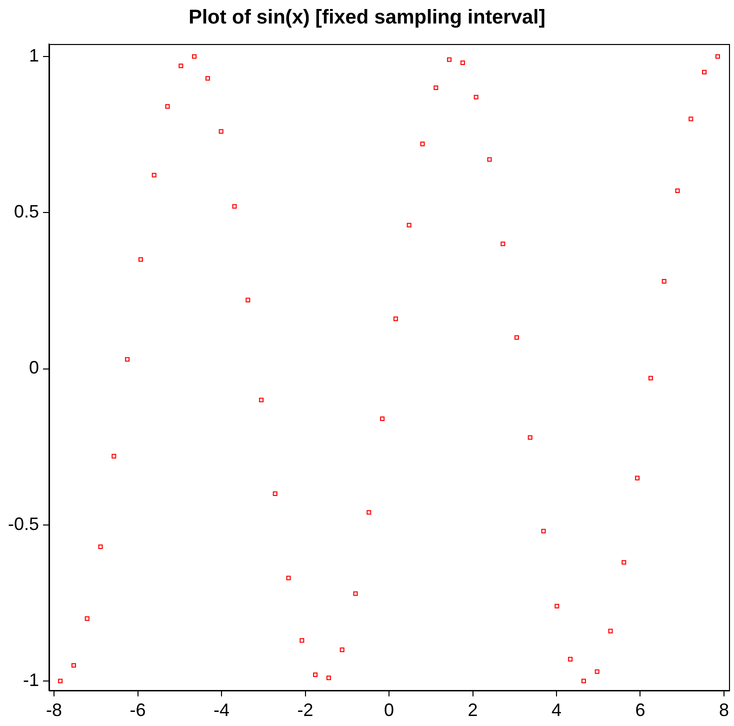  Describe the element at coordinates (54, 710) in the screenshot. I see `x-tick-label: -8` at that location.